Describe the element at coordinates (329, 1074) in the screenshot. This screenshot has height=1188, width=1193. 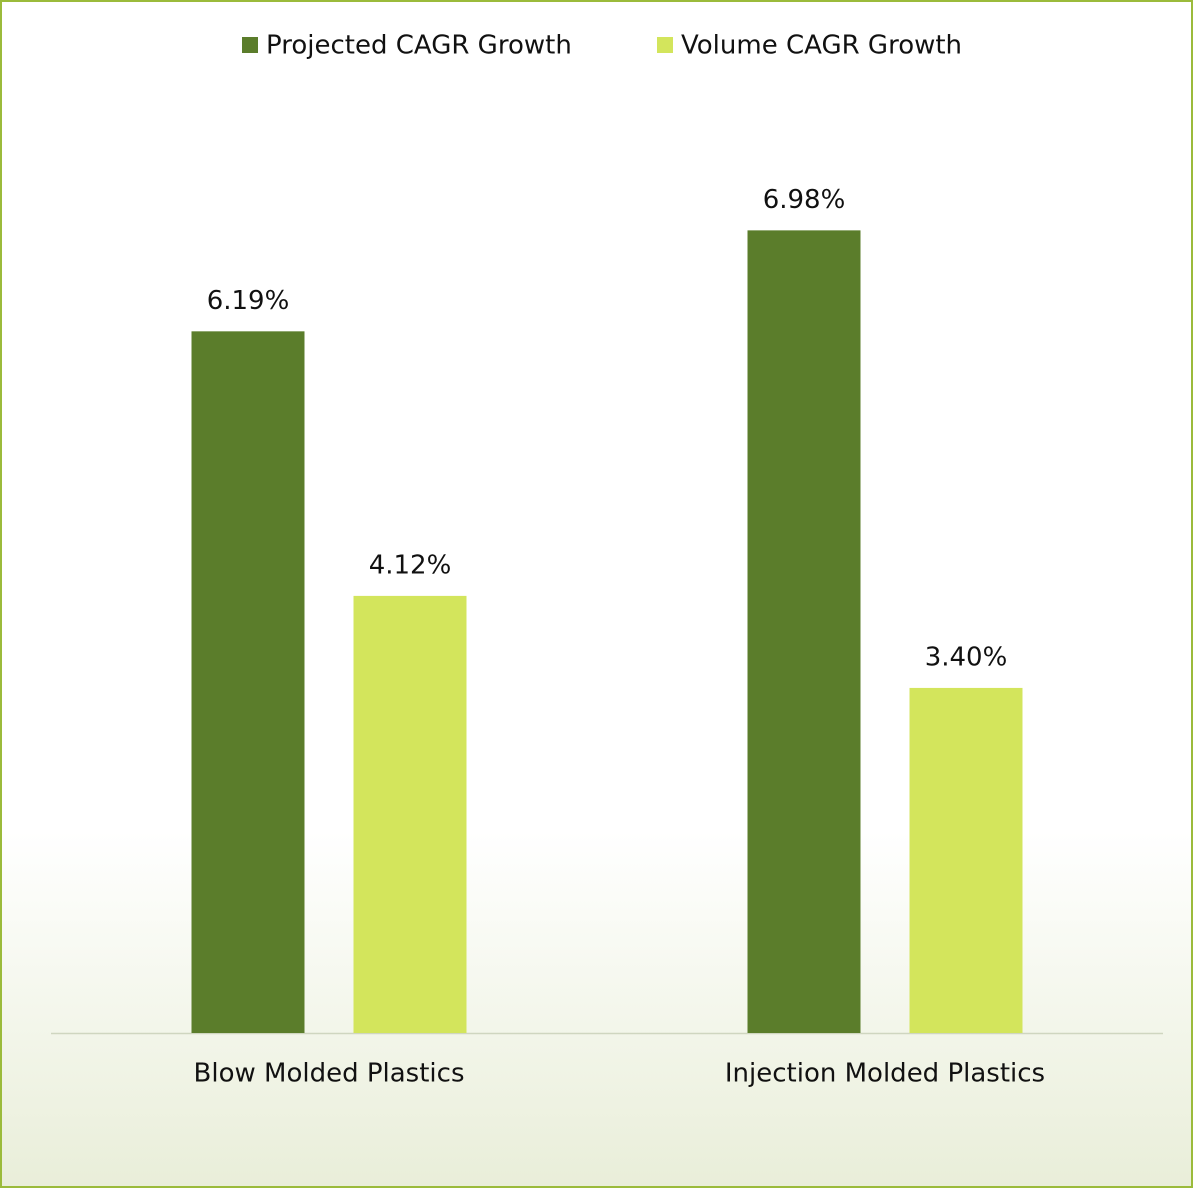
I see `x-tick-label: Blow Molded Plastics` at that location.